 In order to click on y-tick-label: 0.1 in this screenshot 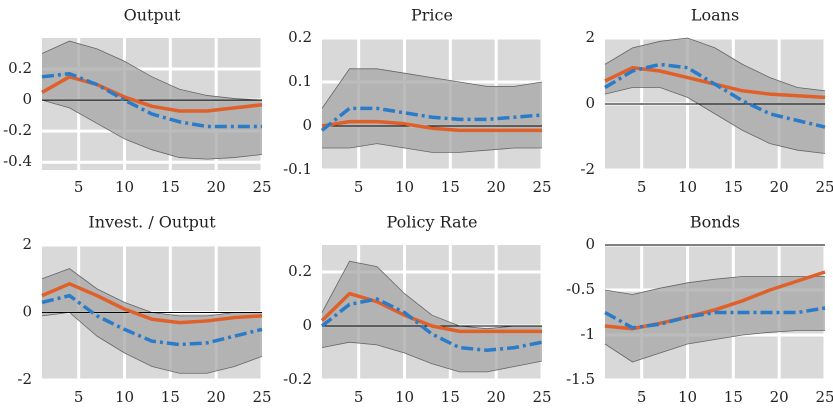, I will do `click(300, 81)`.